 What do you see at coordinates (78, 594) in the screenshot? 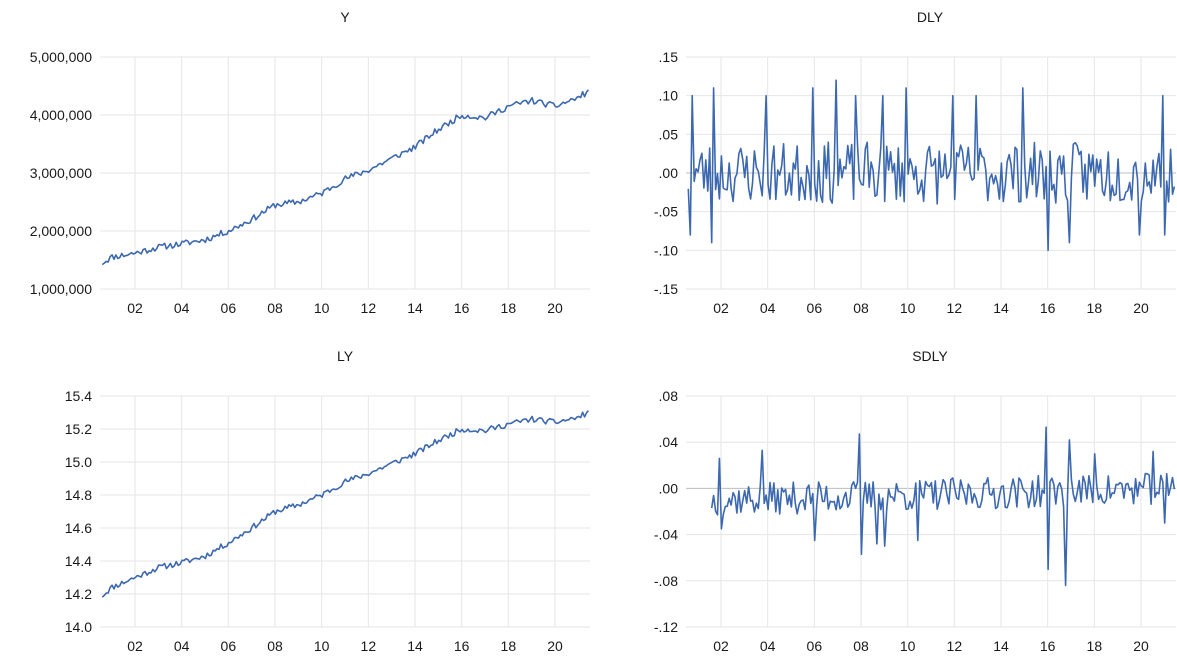
I see `y-tick-label: 14.2` at bounding box center [78, 594].